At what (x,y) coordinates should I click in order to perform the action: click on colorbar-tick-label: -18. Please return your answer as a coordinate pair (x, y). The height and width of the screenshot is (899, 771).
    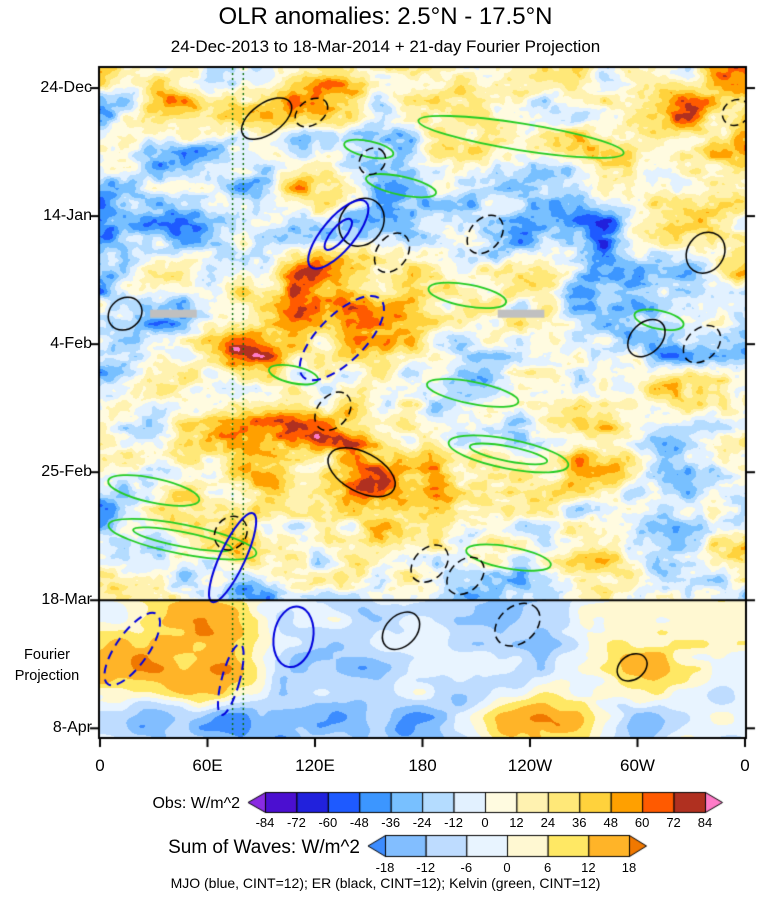
    Looking at the image, I should click on (385, 867).